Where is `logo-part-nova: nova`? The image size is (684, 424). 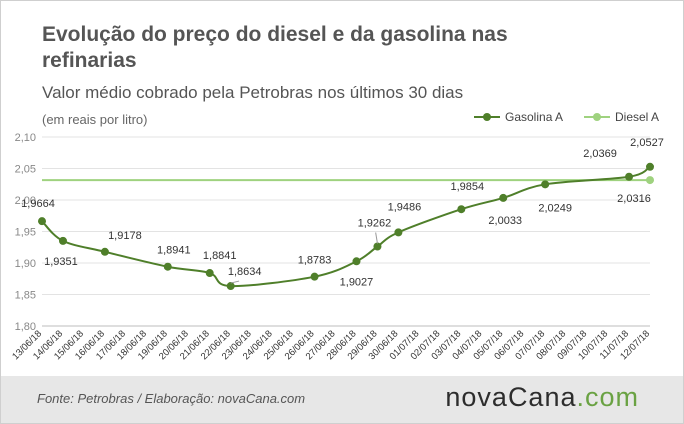
logo-part-nova: nova is located at coordinates (476, 397).